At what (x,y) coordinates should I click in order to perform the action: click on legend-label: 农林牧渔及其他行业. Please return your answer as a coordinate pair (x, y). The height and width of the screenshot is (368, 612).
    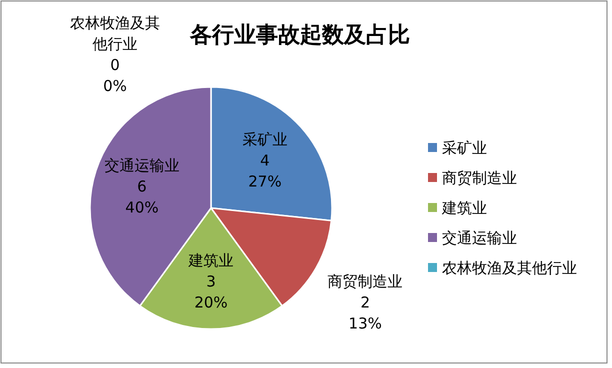
    Looking at the image, I should click on (509, 268).